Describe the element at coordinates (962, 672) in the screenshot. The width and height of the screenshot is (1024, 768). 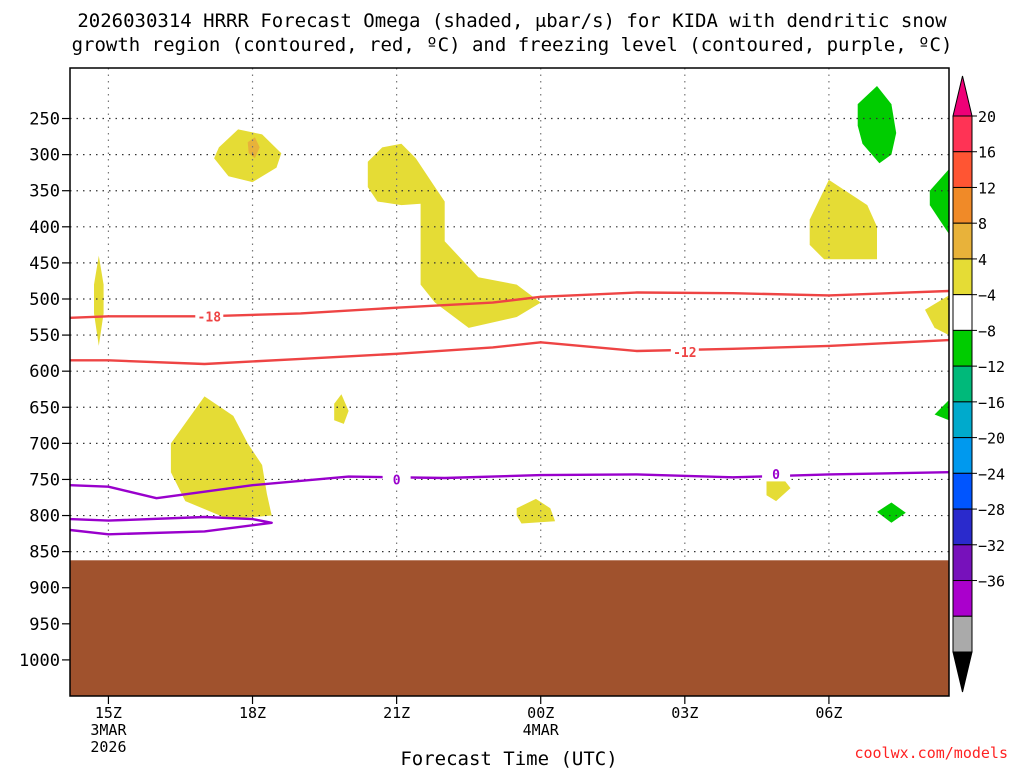
I see `colorbar-bottom-cap` at that location.